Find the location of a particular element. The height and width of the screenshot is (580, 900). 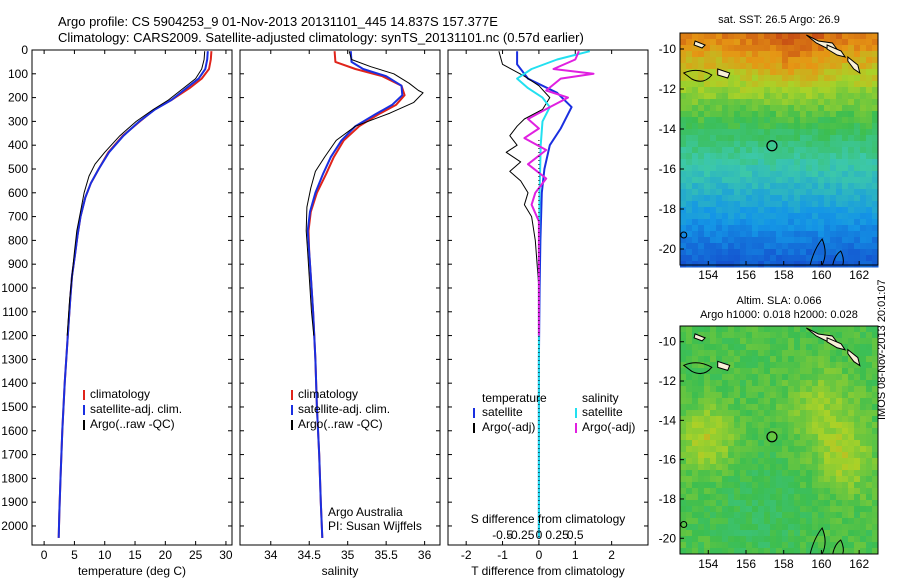

temperature-ytick-label: 1200 is located at coordinates (14, 336).